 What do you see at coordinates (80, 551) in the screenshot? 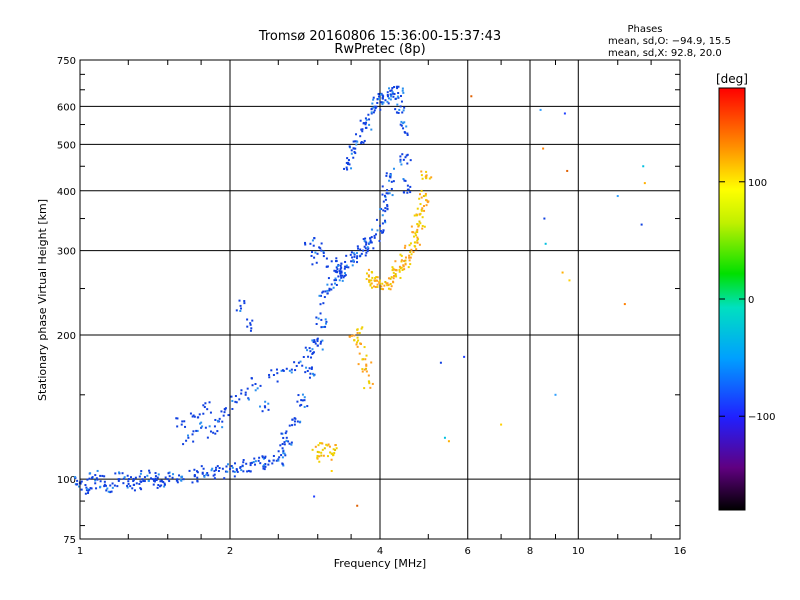
I see `x-tick-label: 1` at bounding box center [80, 551].